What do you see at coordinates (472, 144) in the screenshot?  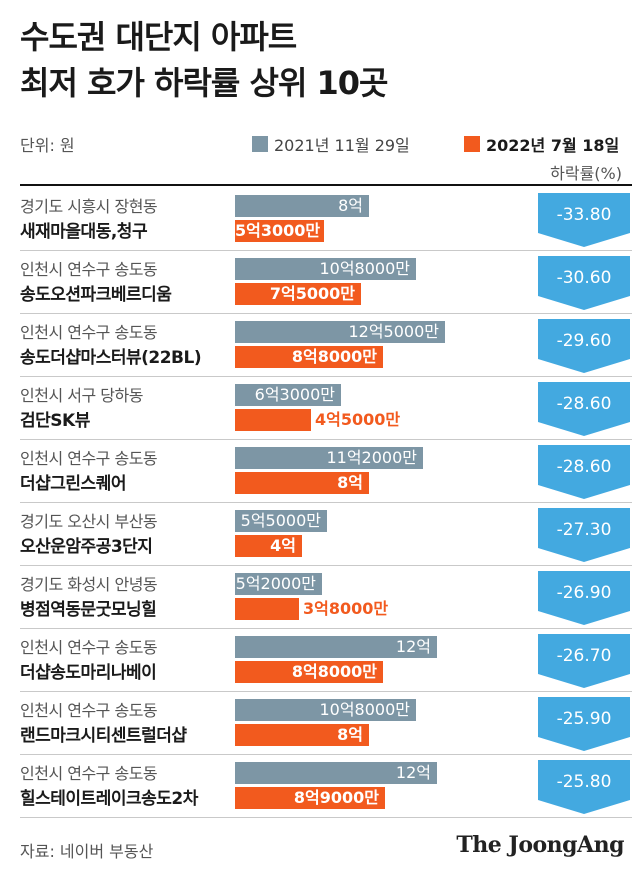 I see `legend-swatch-orange` at bounding box center [472, 144].